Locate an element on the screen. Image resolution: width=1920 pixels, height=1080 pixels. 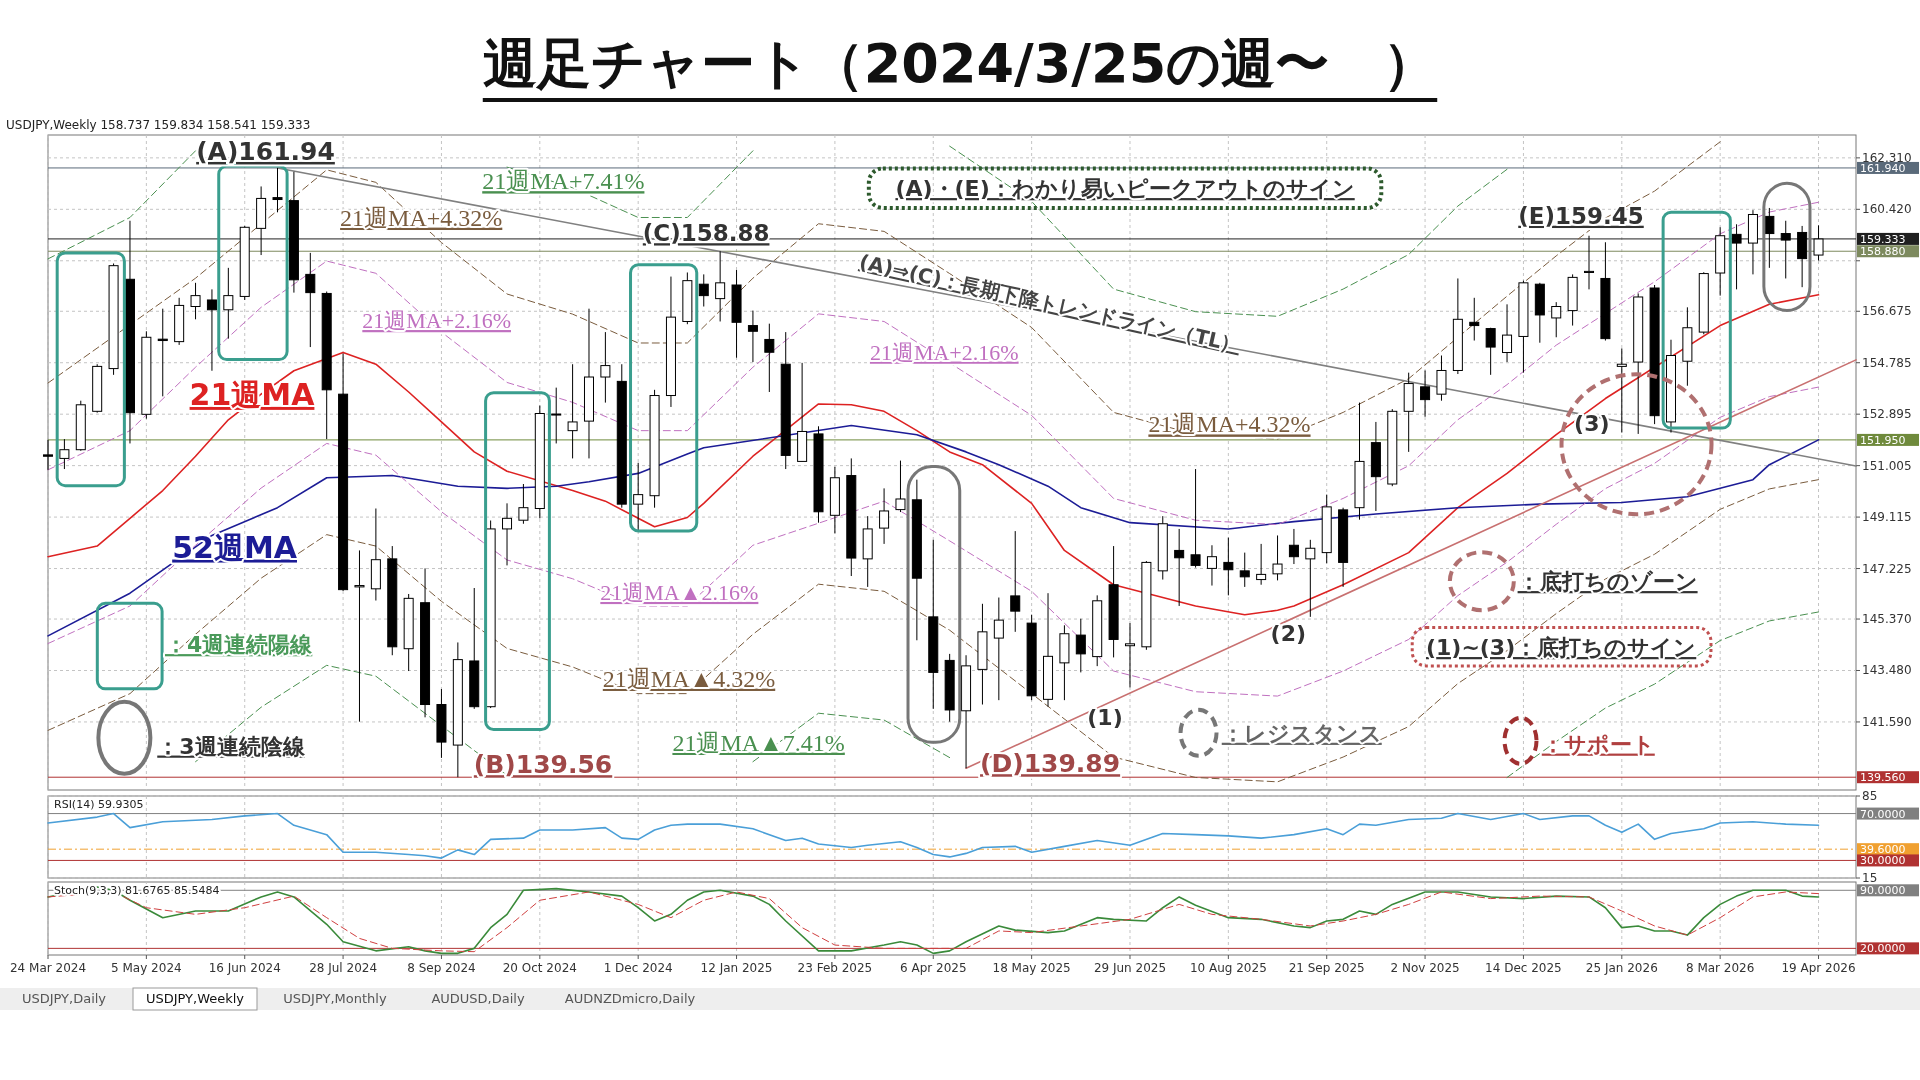
x-tick-label: 12 Jan 2025 is located at coordinates (736, 968).